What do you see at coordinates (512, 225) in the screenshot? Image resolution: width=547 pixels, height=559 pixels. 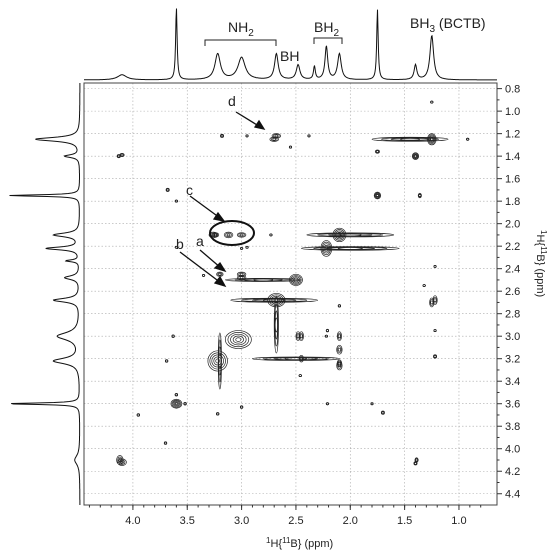 I see `y-tick-label: 2.0` at bounding box center [512, 225].